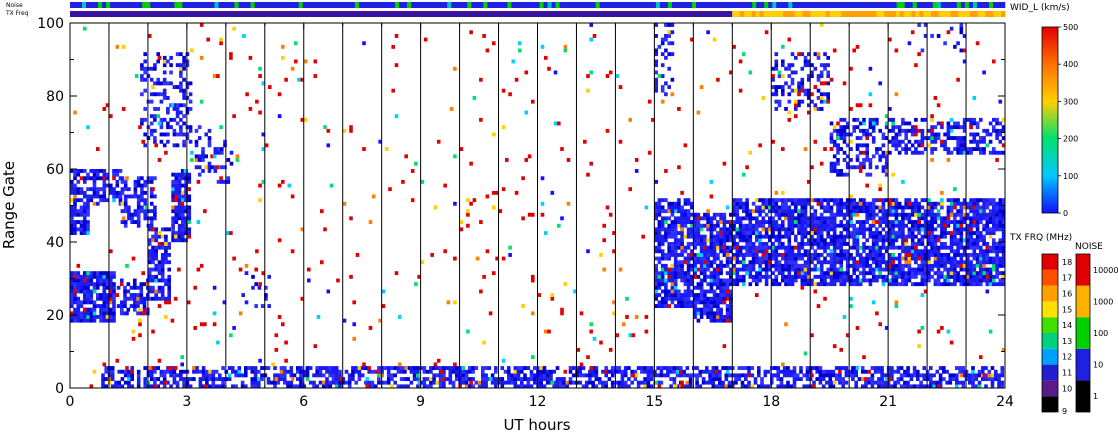 The width and height of the screenshot is (1118, 439). What do you see at coordinates (816, 14) in the screenshot?
I see `txfreq-strip-cell` at bounding box center [816, 14].